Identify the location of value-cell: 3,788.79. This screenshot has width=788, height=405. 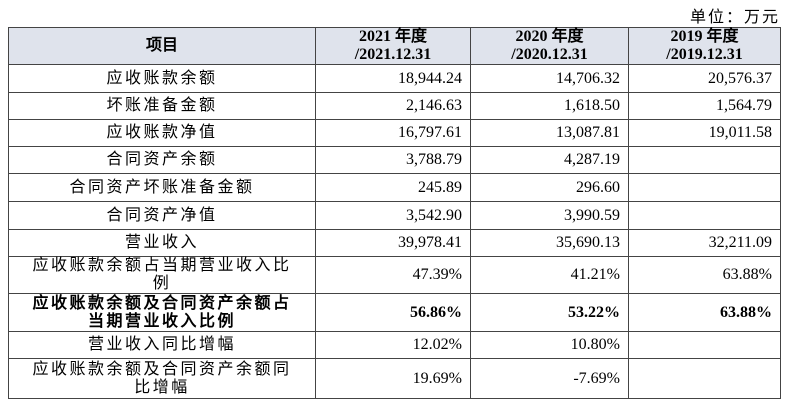
(393, 160).